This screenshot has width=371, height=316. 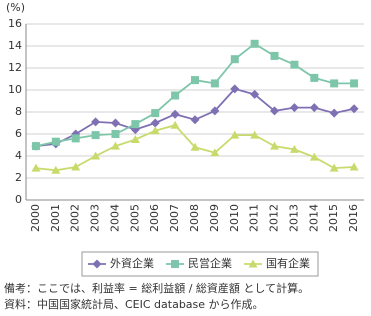 I want to click on y-tick-label: 4, so click(x=18, y=155).